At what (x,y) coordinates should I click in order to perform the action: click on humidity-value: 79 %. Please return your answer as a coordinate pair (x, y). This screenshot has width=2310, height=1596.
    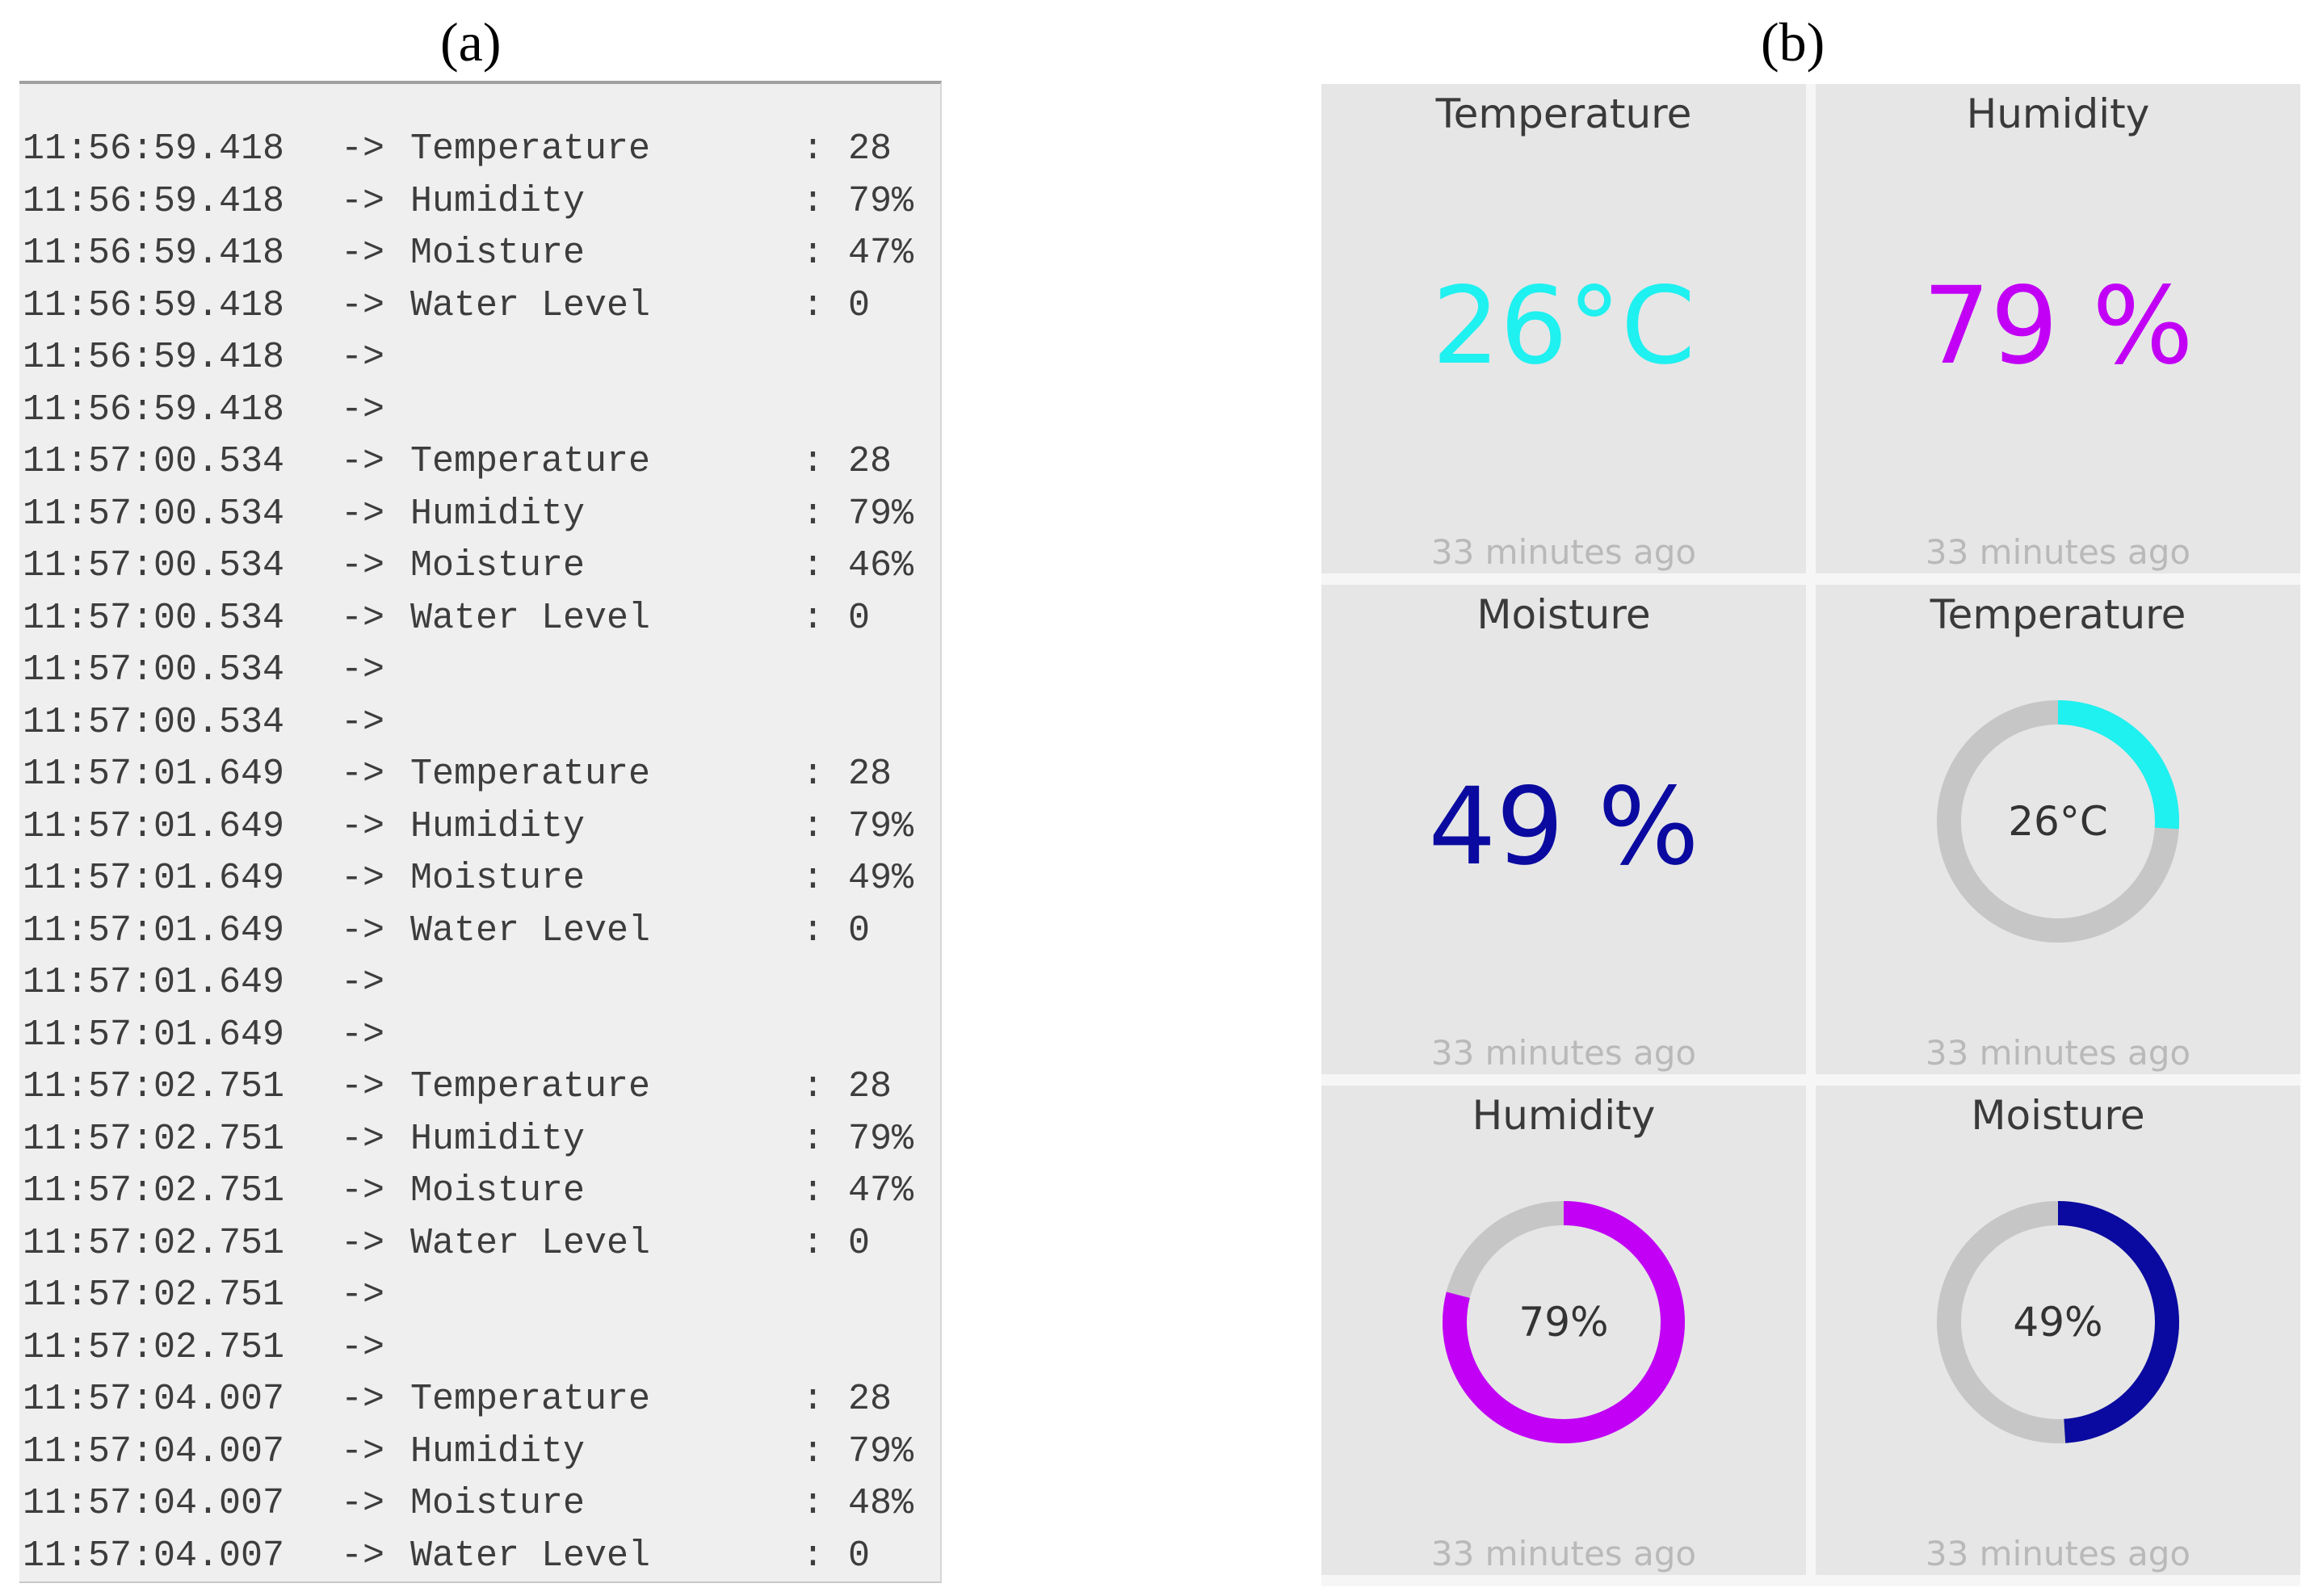
    Looking at the image, I should click on (2058, 326).